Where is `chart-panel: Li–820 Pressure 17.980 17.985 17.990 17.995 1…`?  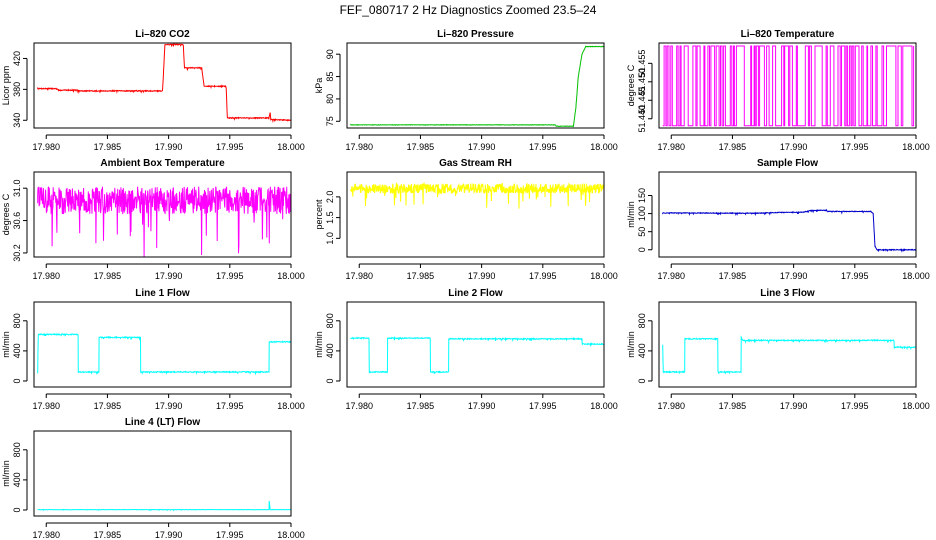
chart-panel: Li–820 Pressure 17.980 17.985 17.990 17.995 1… is located at coordinates (466, 90).